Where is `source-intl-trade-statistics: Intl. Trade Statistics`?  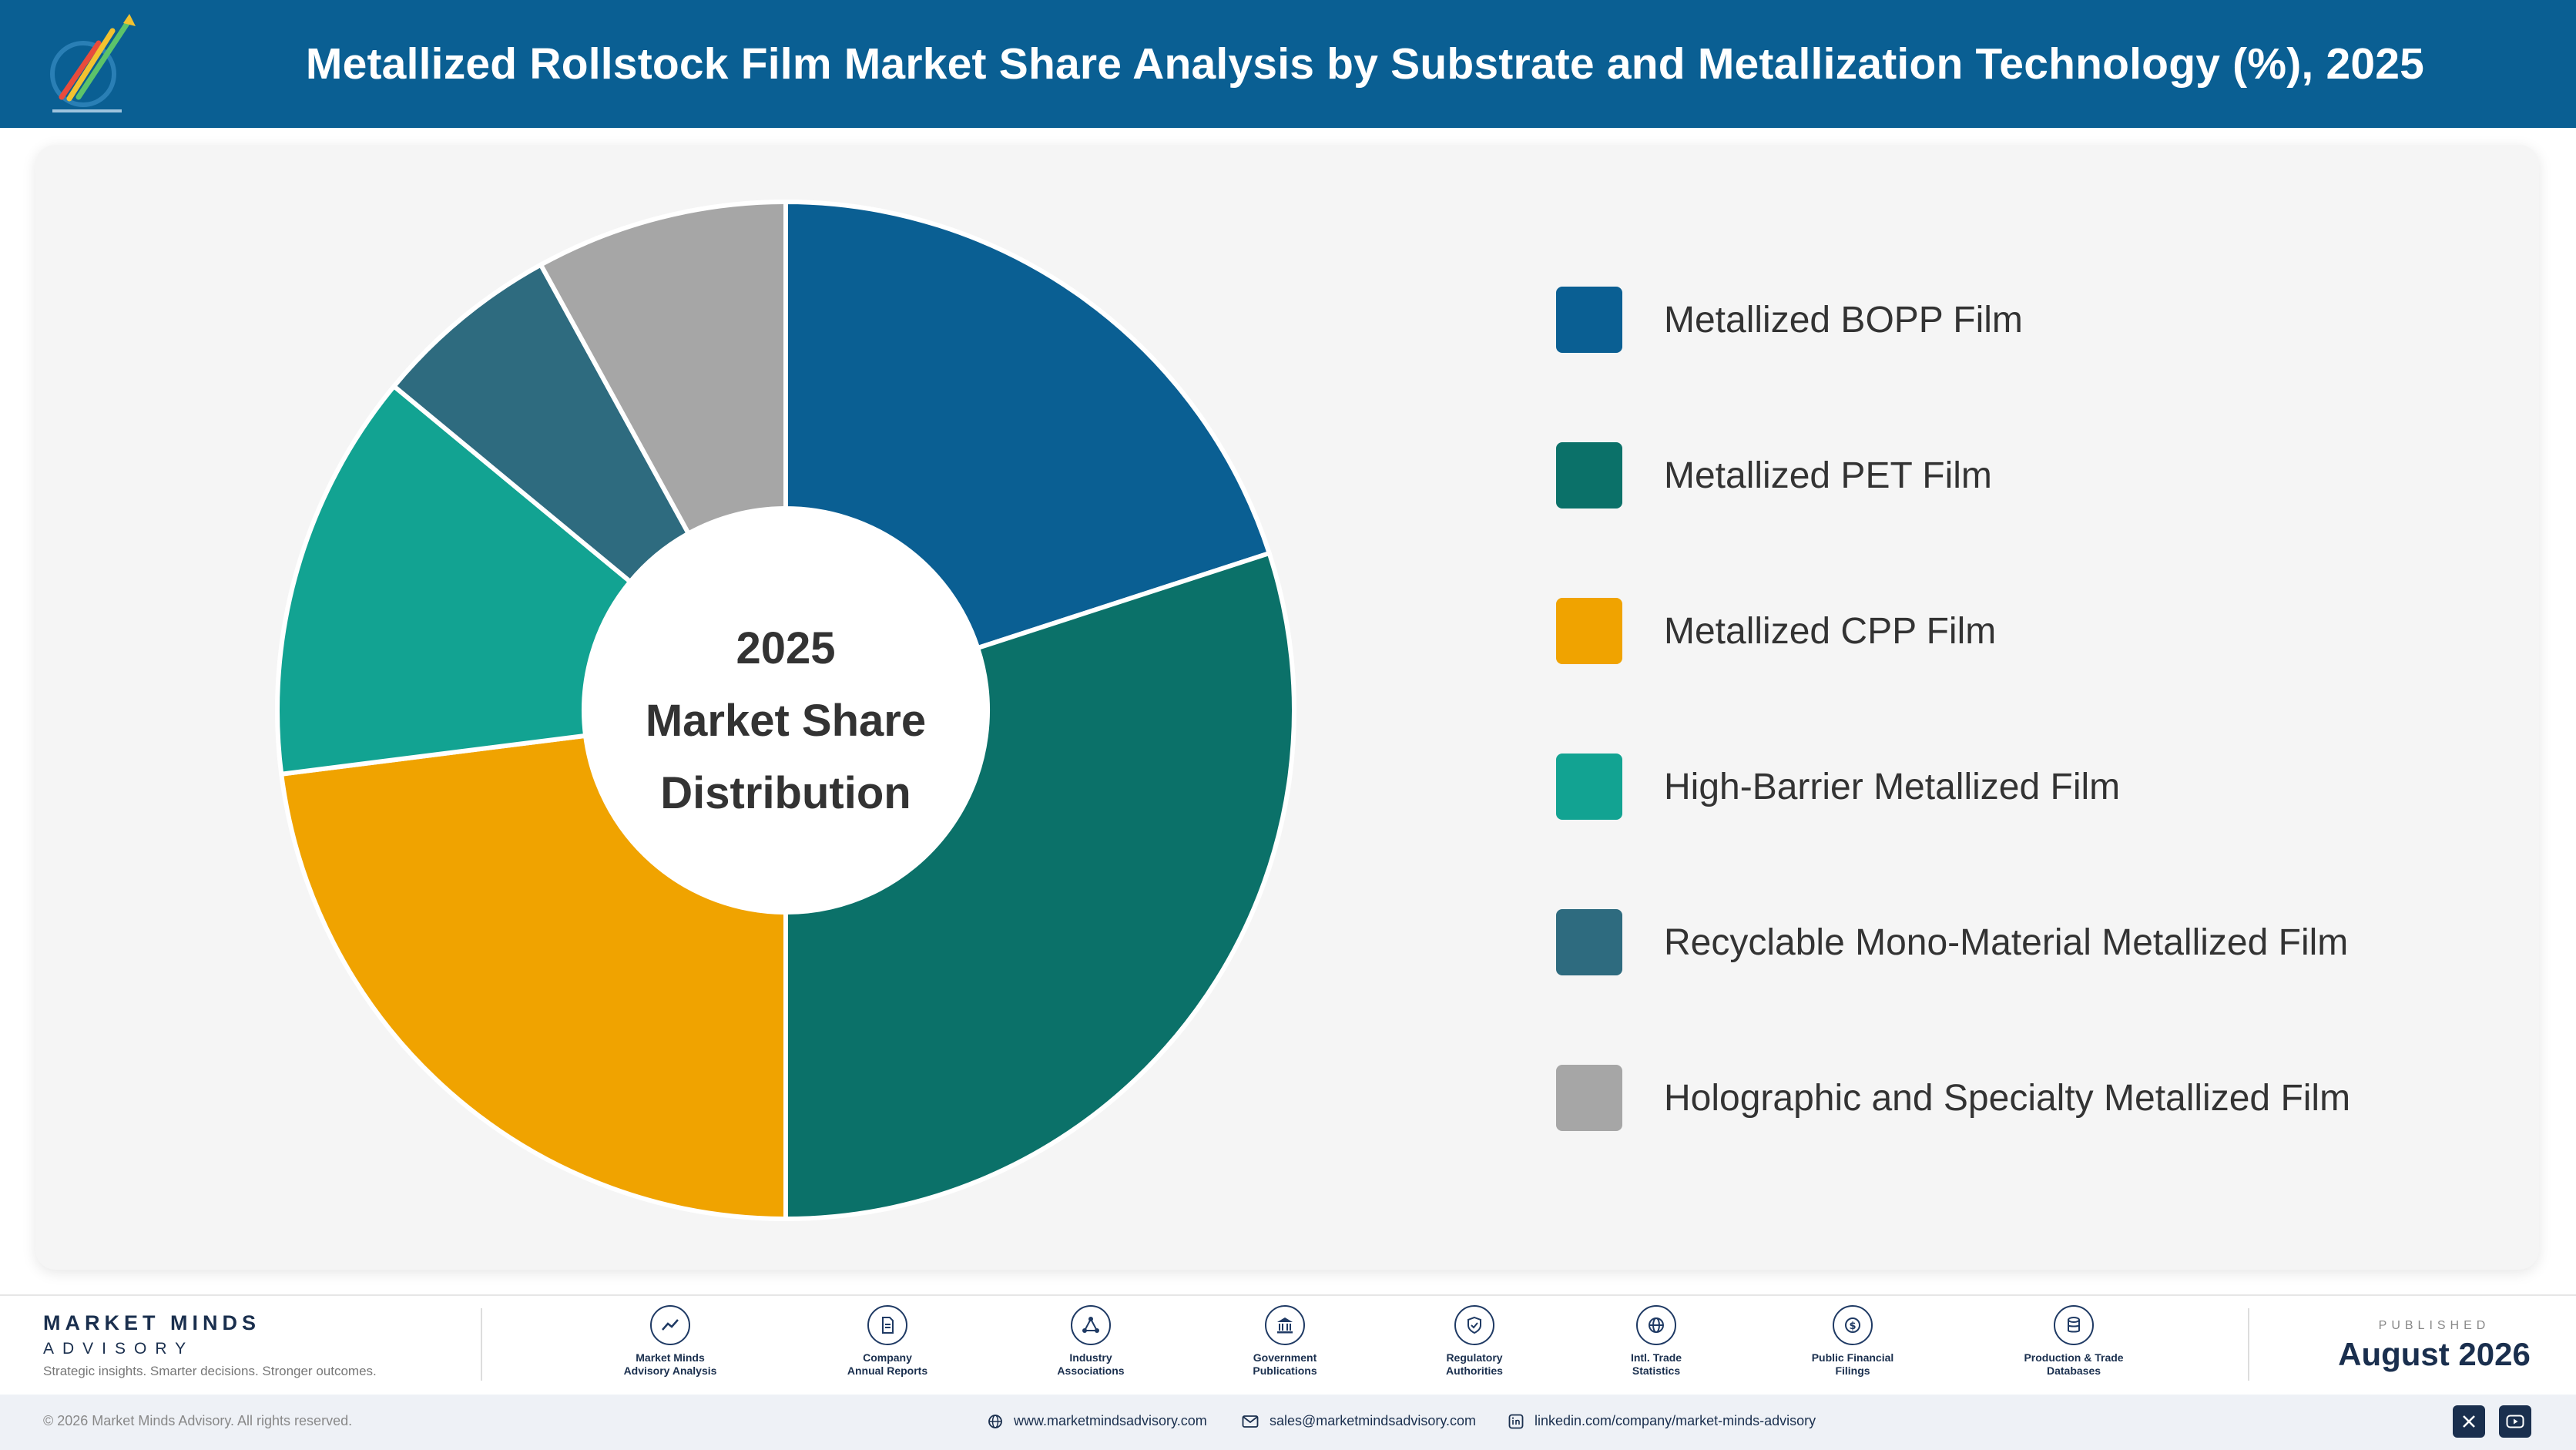
source-intl-trade-statistics: Intl. Trade Statistics is located at coordinates (1656, 1341).